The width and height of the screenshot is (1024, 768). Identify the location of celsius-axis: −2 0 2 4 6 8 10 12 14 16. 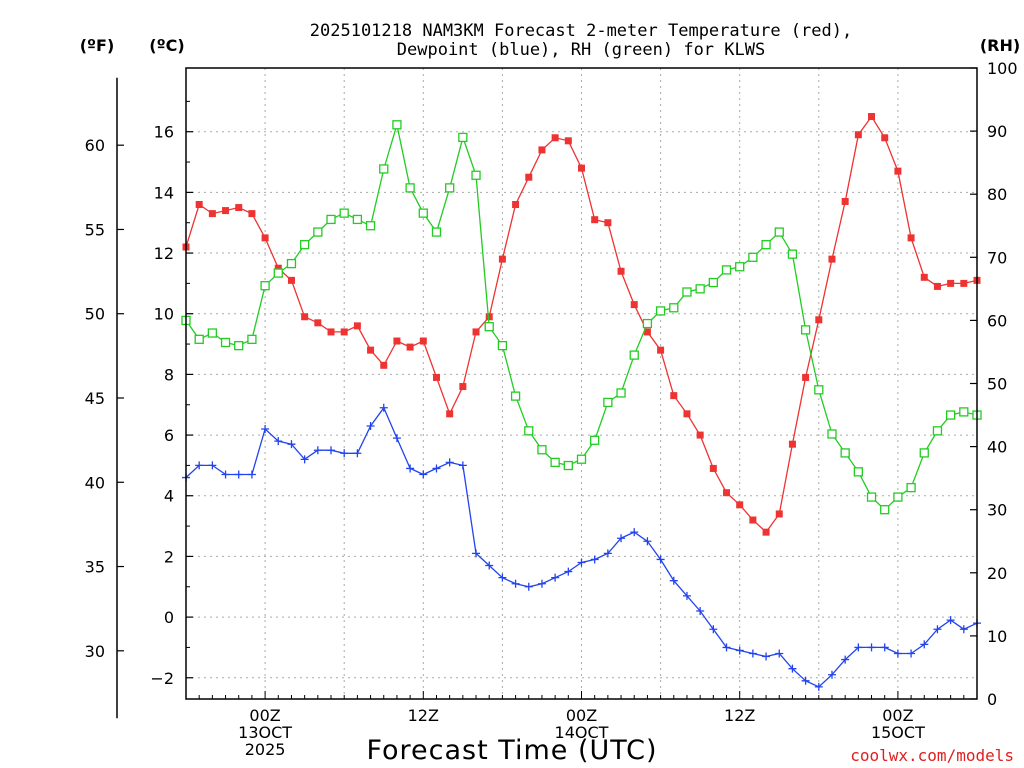
(171, 394).